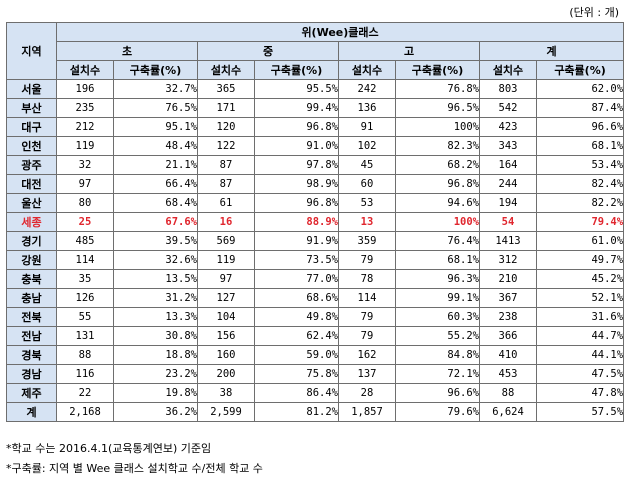 The width and height of the screenshot is (629, 482). I want to click on install-count-cell: 542, so click(508, 108).